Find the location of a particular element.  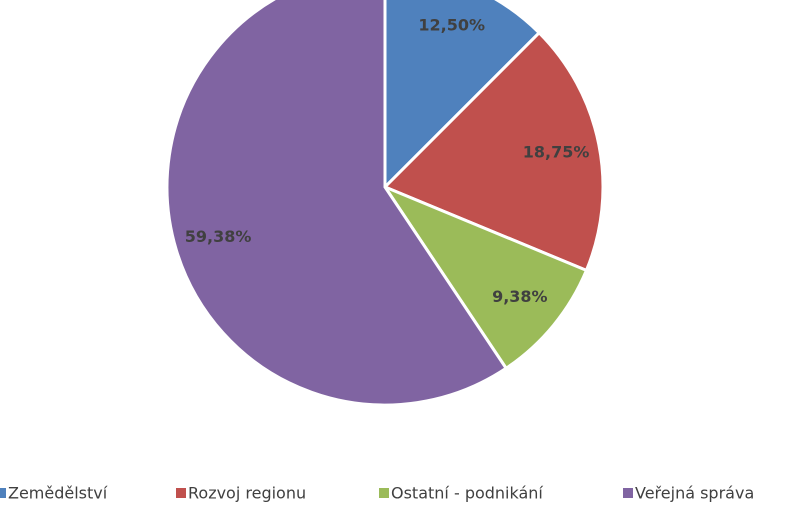

legend-label: Zemědělství is located at coordinates (58, 493).